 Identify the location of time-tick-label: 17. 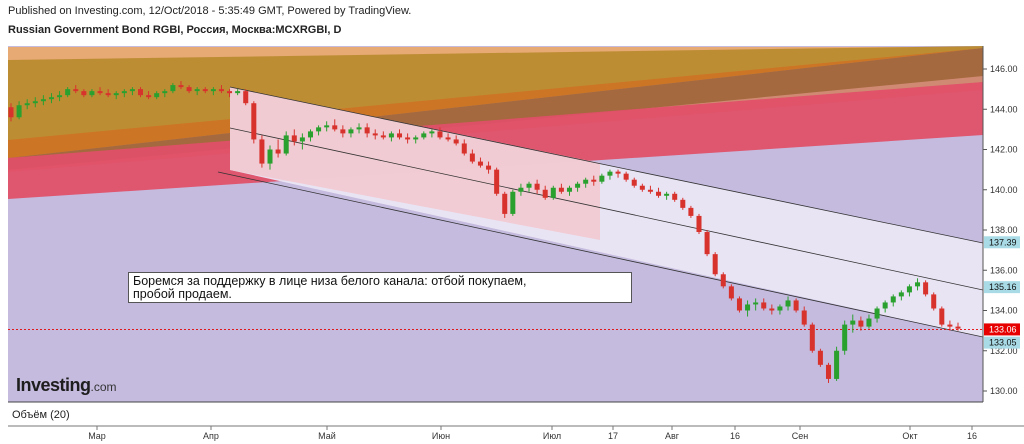
(613, 436).